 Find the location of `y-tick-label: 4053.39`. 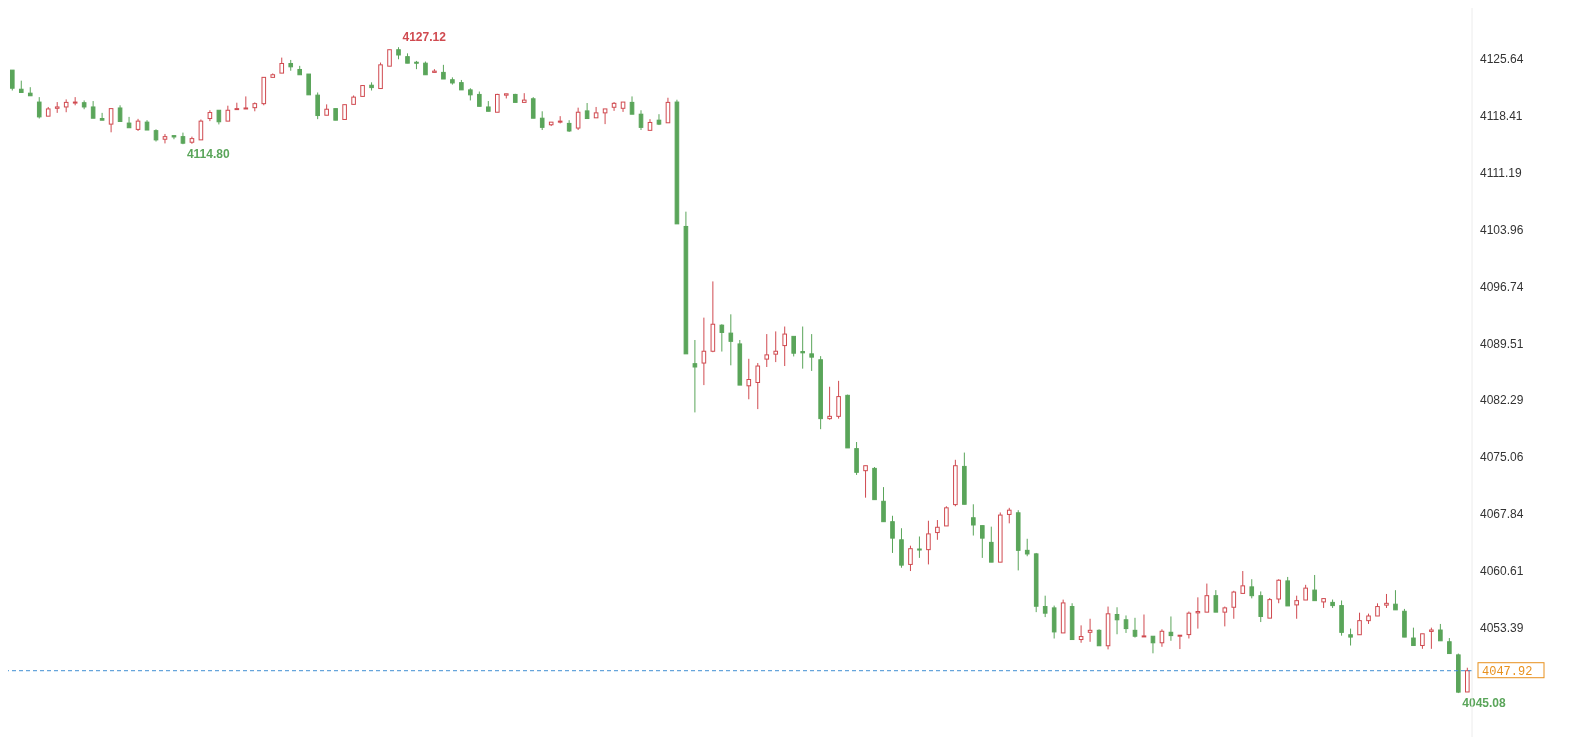

y-tick-label: 4053.39 is located at coordinates (1502, 627).